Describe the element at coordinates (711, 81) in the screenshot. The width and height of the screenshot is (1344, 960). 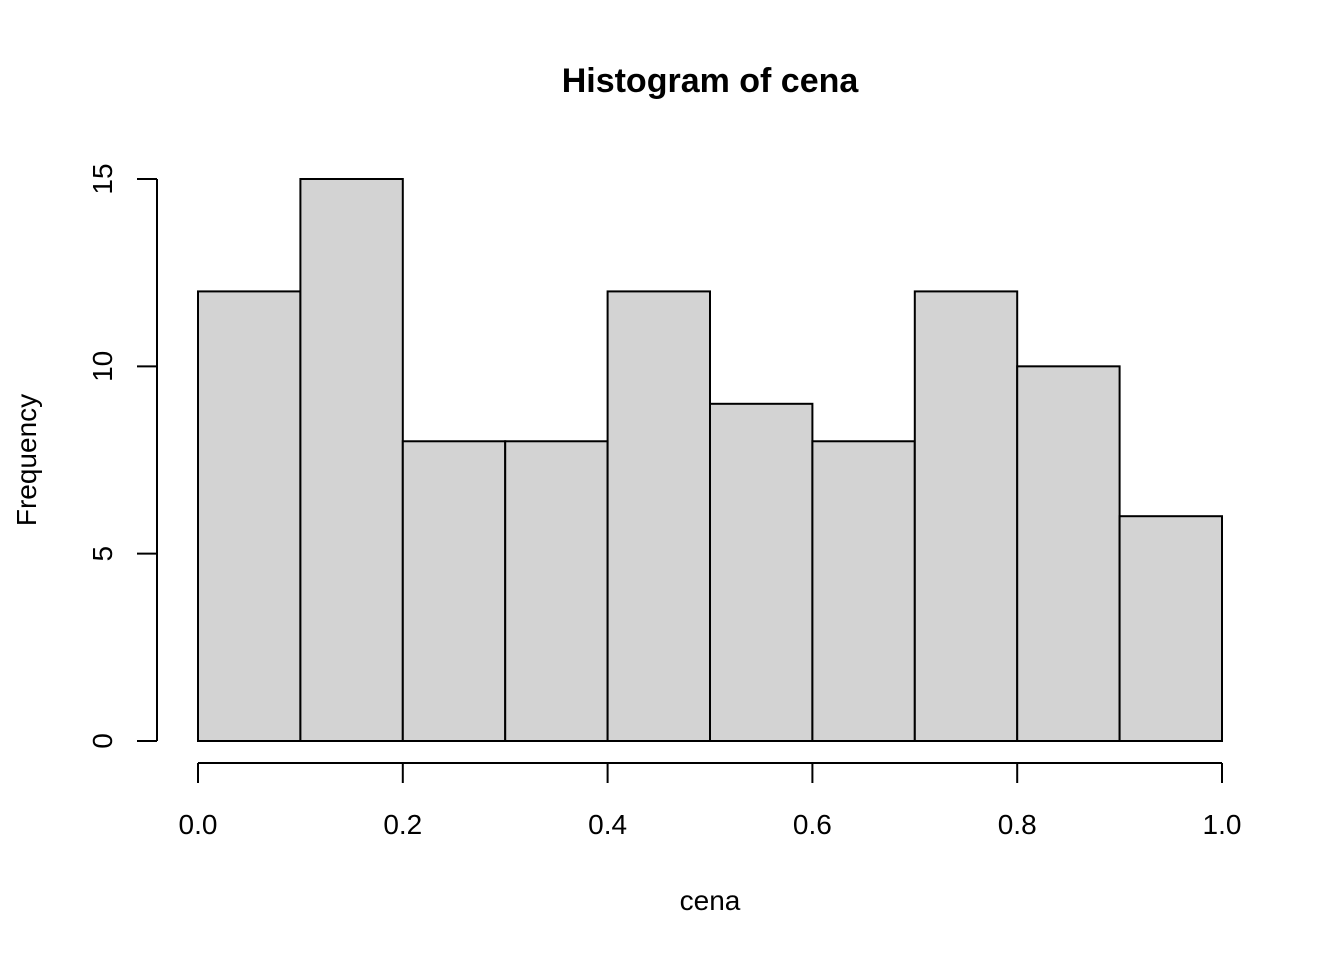
I see `chart-title: Histogram of cena` at that location.